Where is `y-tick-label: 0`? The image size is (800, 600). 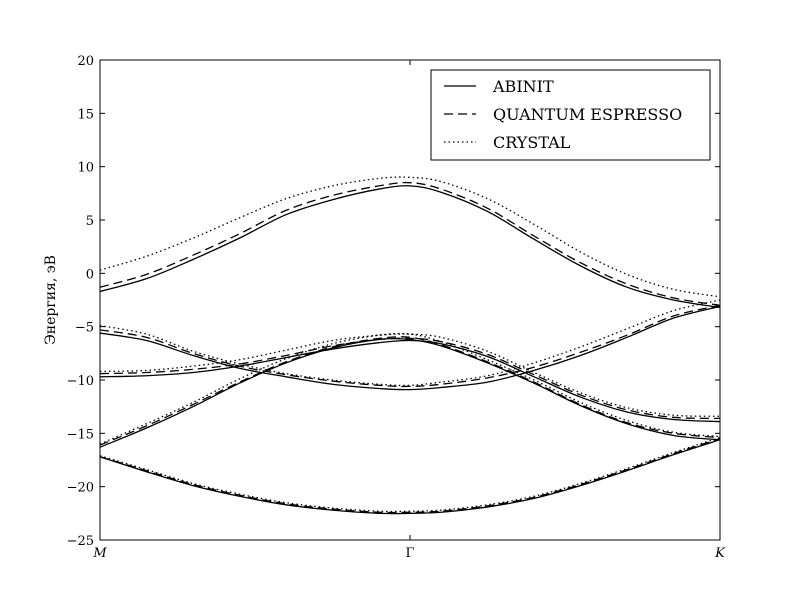
y-tick-label: 0 is located at coordinates (90, 274).